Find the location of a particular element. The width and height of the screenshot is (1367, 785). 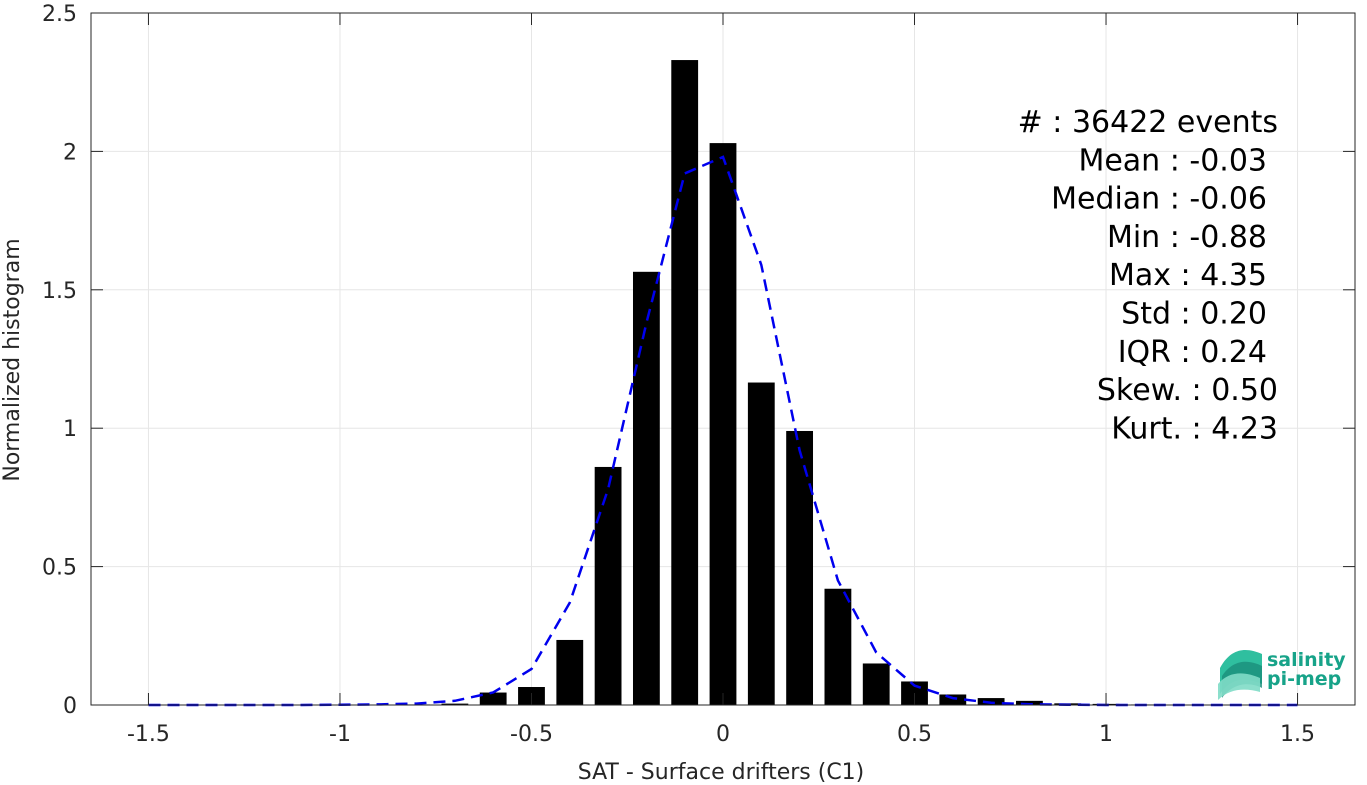

x-tick-label: 1.5 is located at coordinates (1297, 734).